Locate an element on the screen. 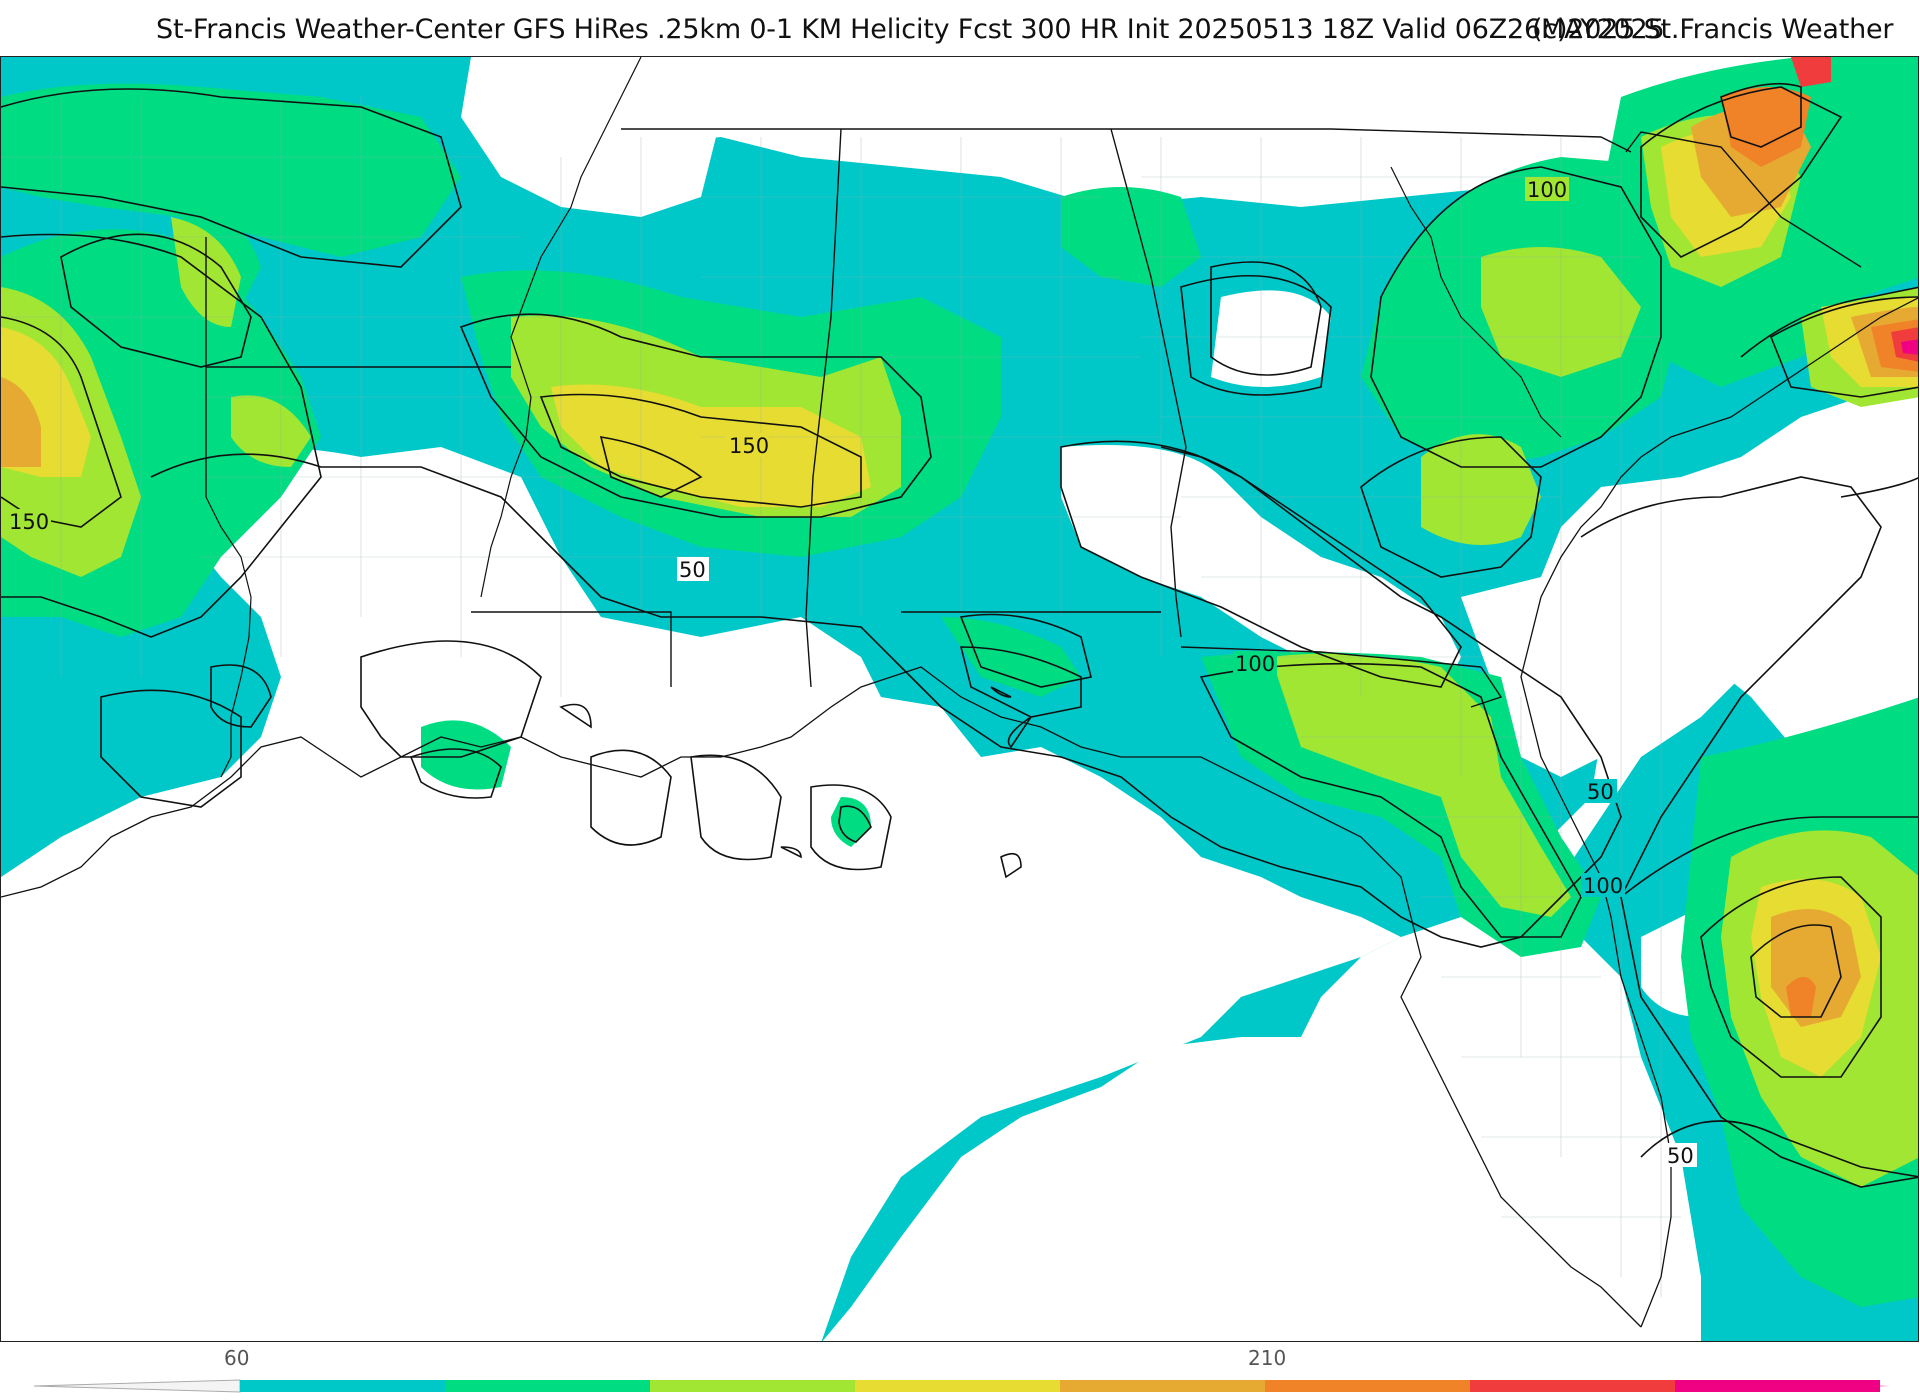 This screenshot has width=1920, height=1400. colorbar-strip is located at coordinates (961, 1386).